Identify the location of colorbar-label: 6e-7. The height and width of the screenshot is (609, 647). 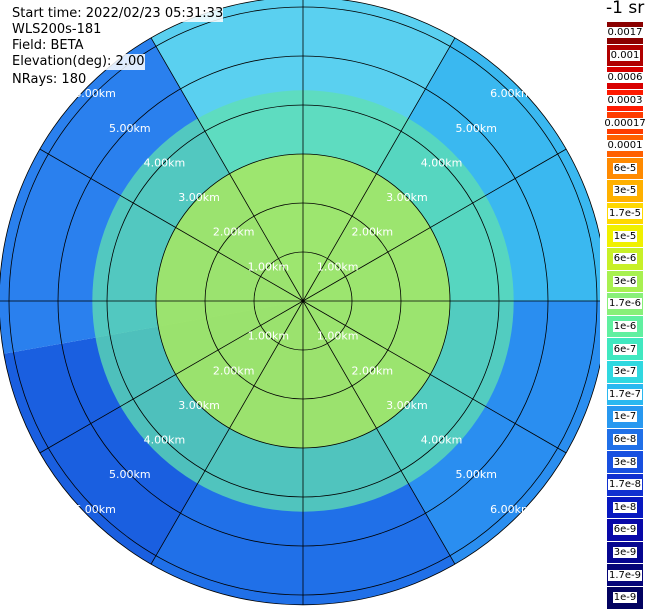
(625, 349).